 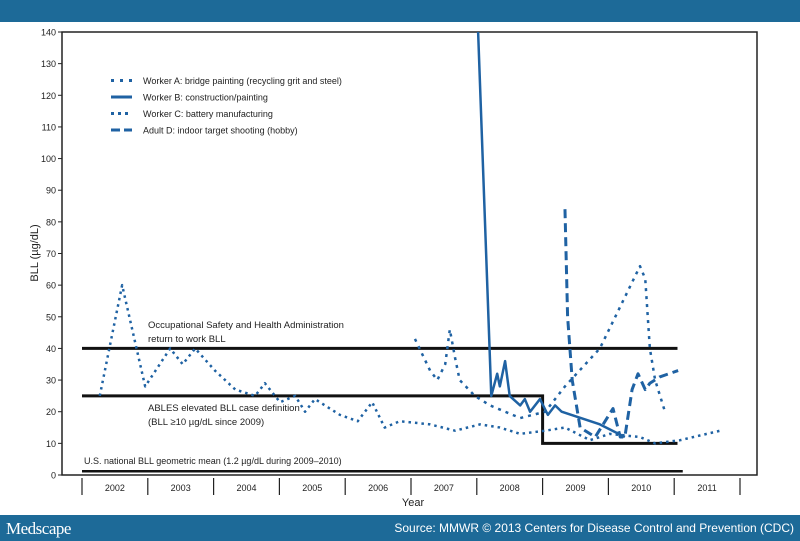 I want to click on legend-label: Worker B: construction/painting, so click(x=205, y=98).